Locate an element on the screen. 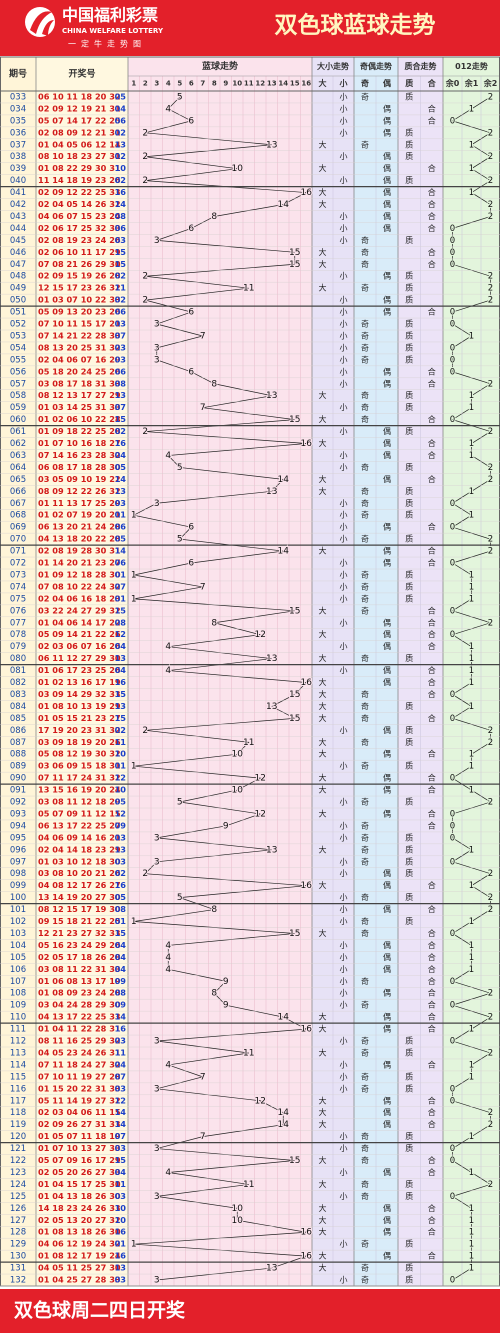  blue-ball: 03 is located at coordinates (121, 1148).